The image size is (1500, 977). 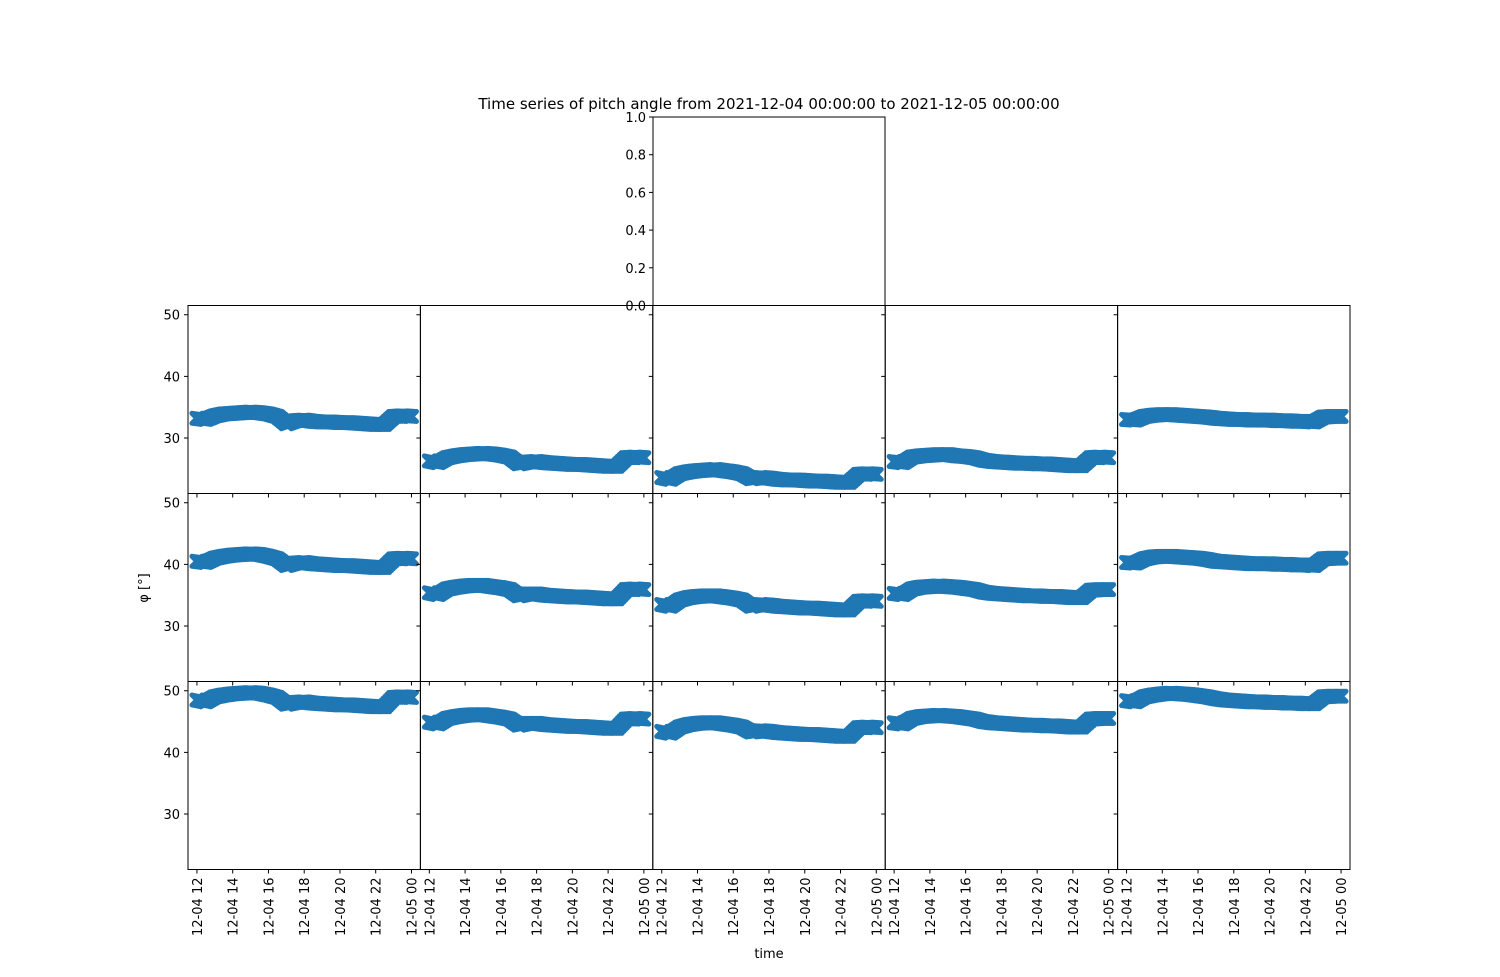 What do you see at coordinates (535, 401) in the screenshot?
I see `panel-r0-c1` at bounding box center [535, 401].